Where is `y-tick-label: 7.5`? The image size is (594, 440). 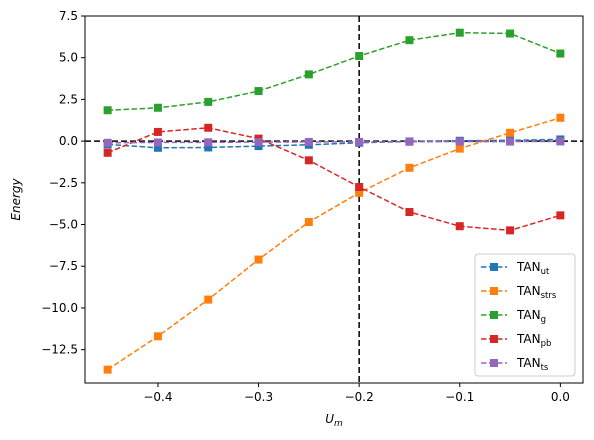
y-tick-label: 7.5 is located at coordinates (68, 16).